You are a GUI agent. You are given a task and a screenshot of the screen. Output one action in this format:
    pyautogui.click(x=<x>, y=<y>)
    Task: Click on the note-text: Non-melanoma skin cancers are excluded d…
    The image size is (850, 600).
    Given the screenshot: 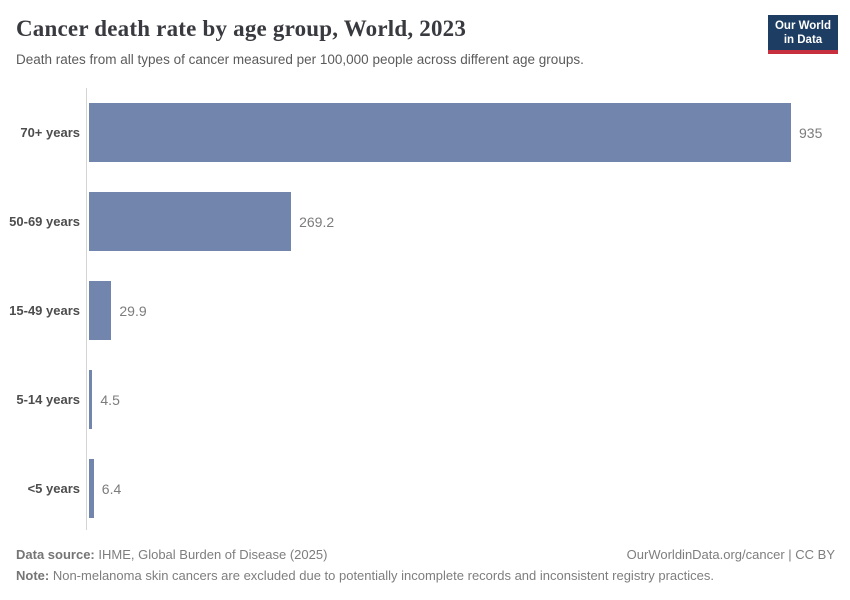 What is the action you would take?
    pyautogui.click(x=381, y=575)
    